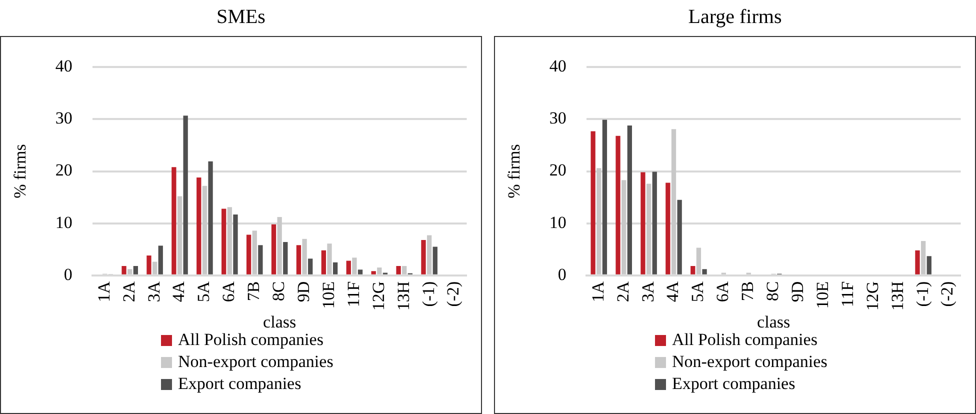  I want to click on x-tick-label: 9D, so click(797, 291).